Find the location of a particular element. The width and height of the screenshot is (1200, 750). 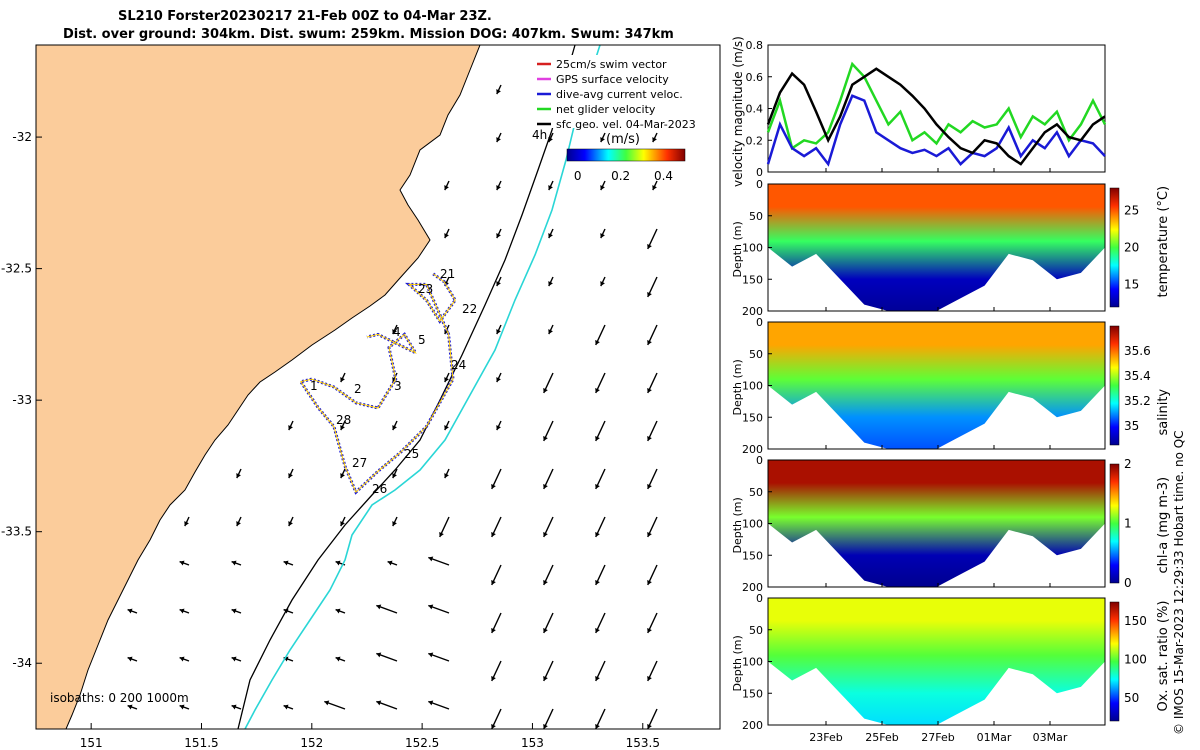

section-colorbar-tick: 35 is located at coordinates (1131, 426).